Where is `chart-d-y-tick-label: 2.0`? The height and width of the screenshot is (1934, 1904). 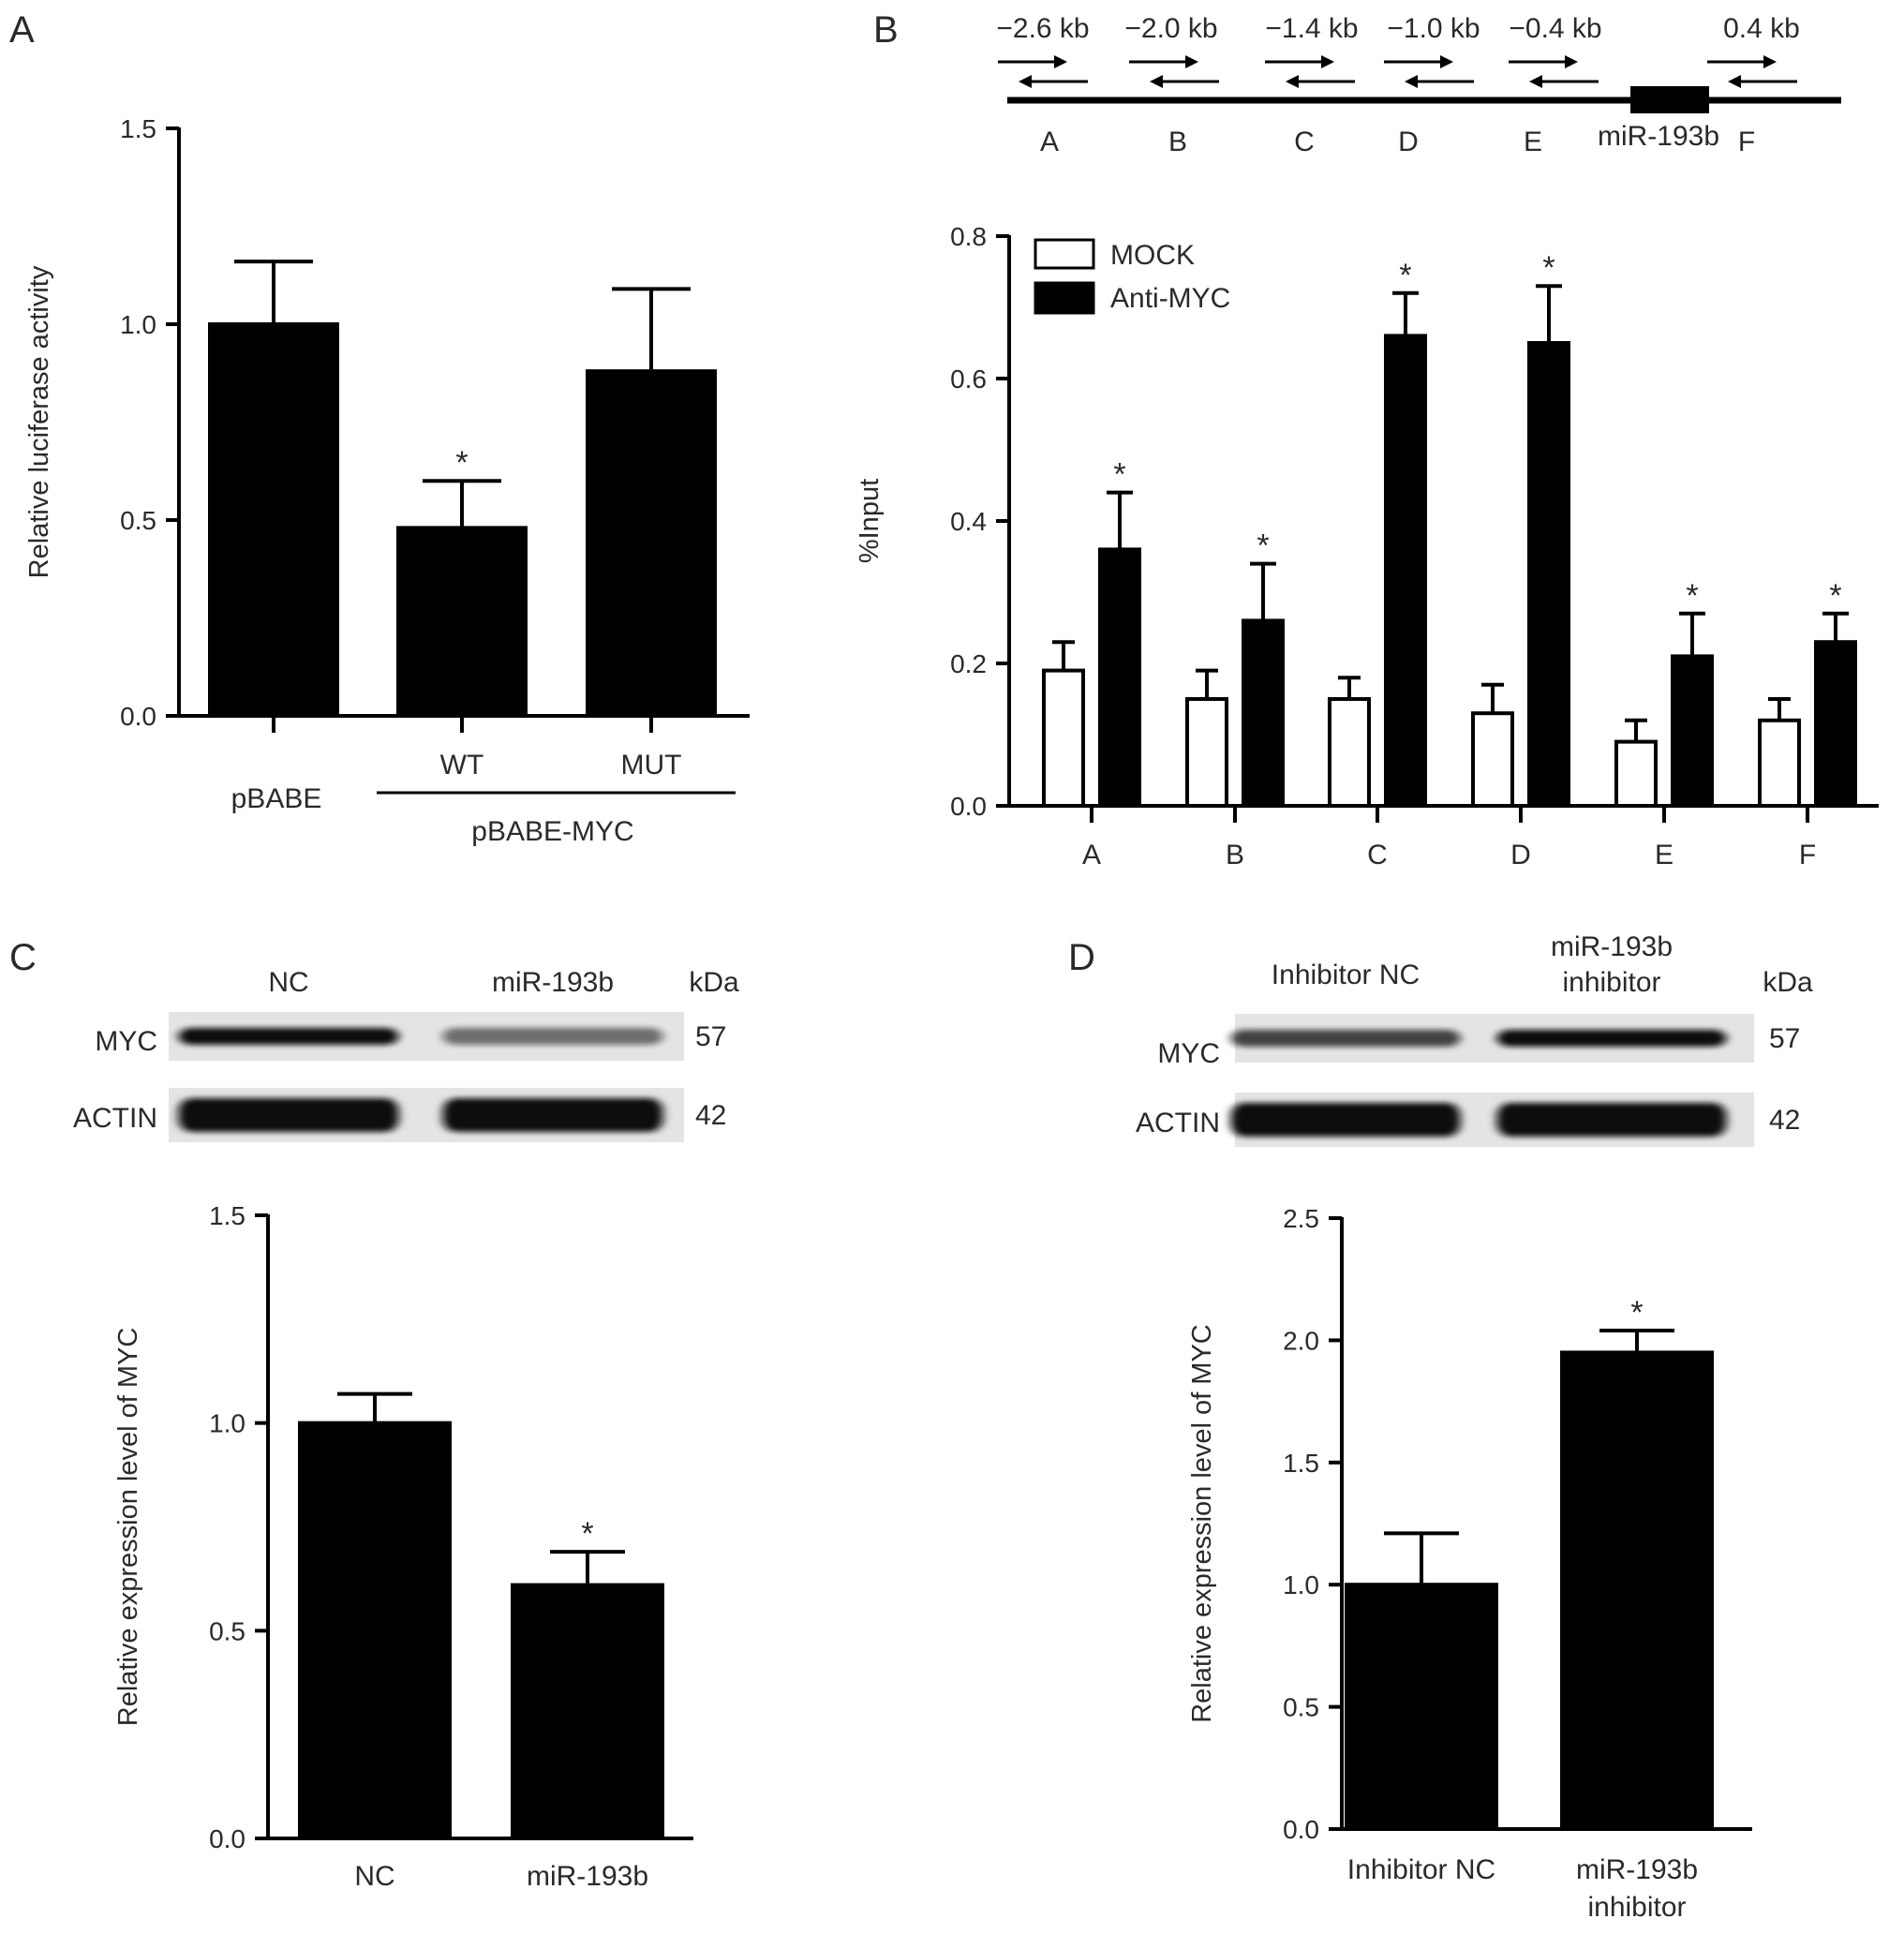
chart-d-y-tick-label: 2.0 is located at coordinates (1301, 1341).